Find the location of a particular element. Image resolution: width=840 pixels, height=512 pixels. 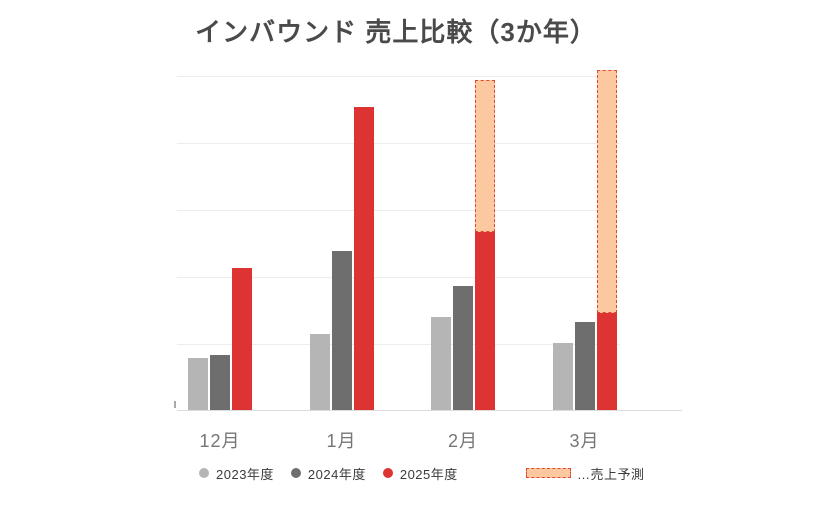

bar-2月-2023年度 is located at coordinates (441, 364).